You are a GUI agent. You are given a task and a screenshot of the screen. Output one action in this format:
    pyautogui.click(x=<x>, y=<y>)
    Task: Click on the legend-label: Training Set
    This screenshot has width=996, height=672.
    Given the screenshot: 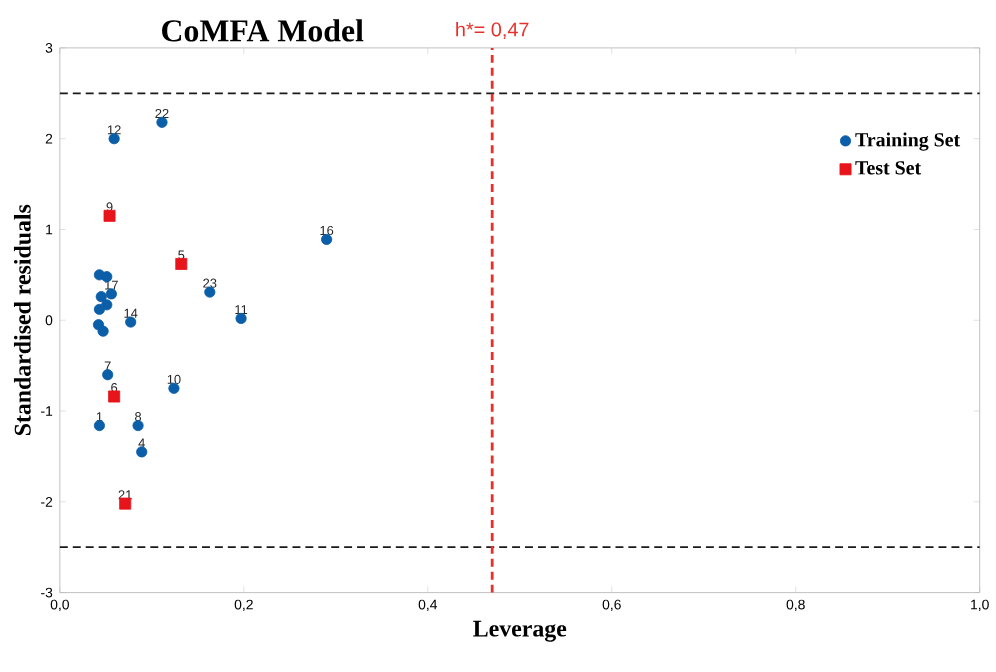 What is the action you would take?
    pyautogui.click(x=908, y=141)
    